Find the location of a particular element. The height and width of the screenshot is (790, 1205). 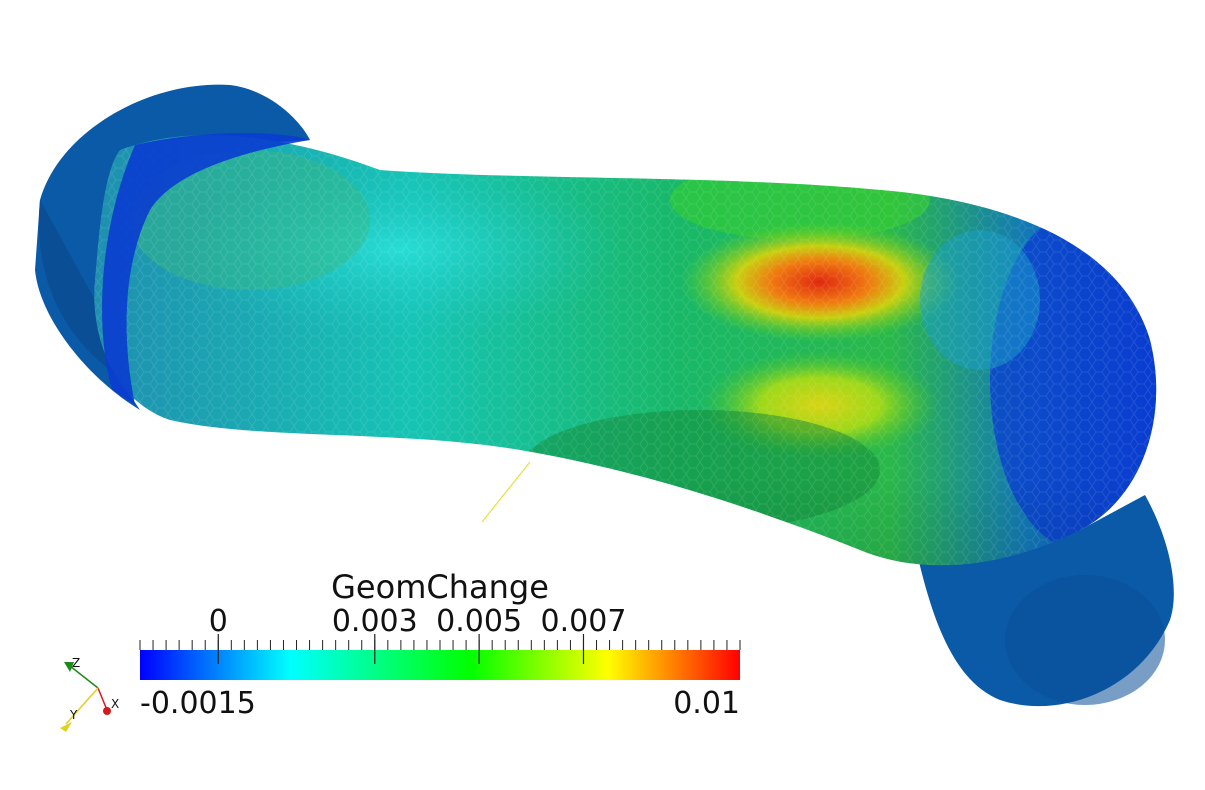

scalar-bar-max-label: 0.01 is located at coordinates (706, 703).